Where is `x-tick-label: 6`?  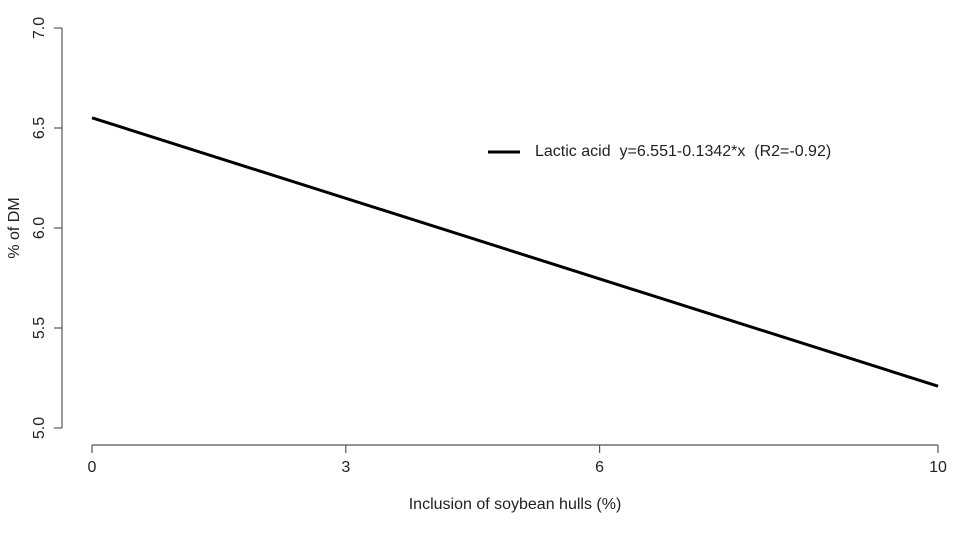
x-tick-label: 6 is located at coordinates (599, 467).